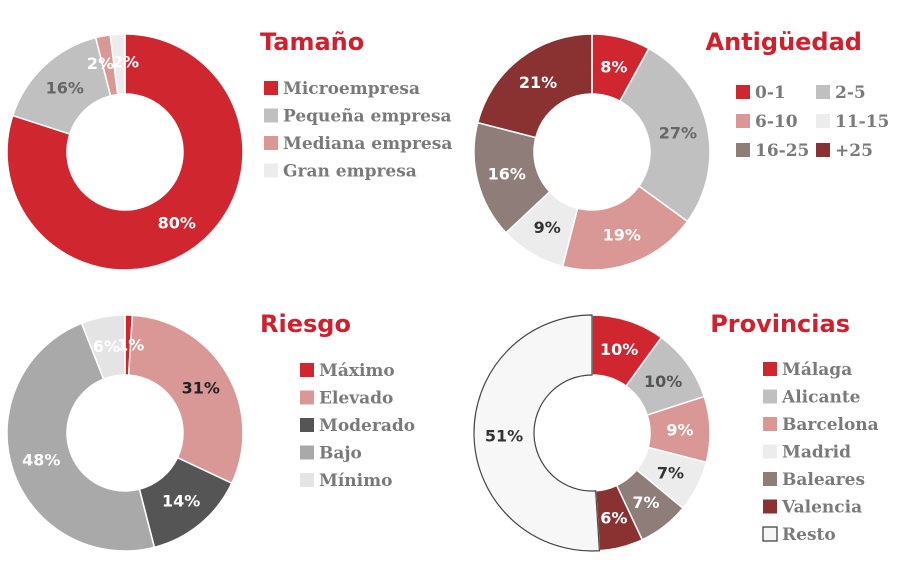 The width and height of the screenshot is (900, 569). Describe the element at coordinates (770, 369) in the screenshot. I see `legend-swatch-malaga` at that location.